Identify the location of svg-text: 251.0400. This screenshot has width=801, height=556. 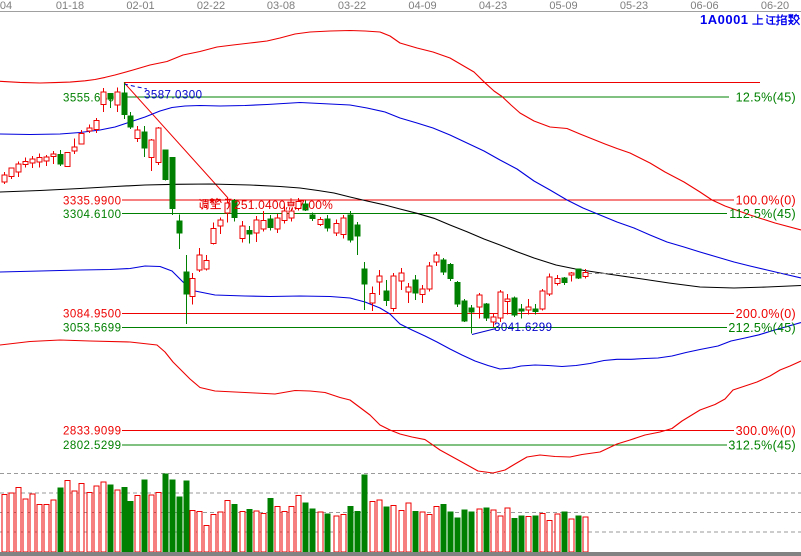
(260, 205).